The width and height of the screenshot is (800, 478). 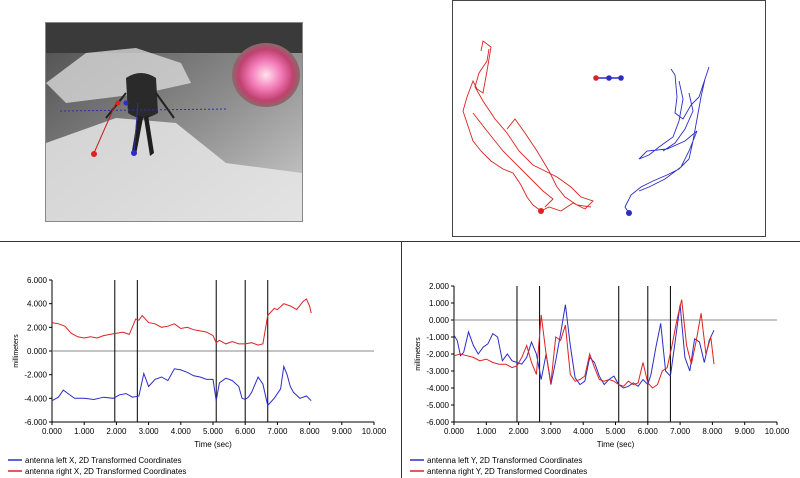 What do you see at coordinates (596, 78) in the screenshot?
I see `head-marker-red` at bounding box center [596, 78].